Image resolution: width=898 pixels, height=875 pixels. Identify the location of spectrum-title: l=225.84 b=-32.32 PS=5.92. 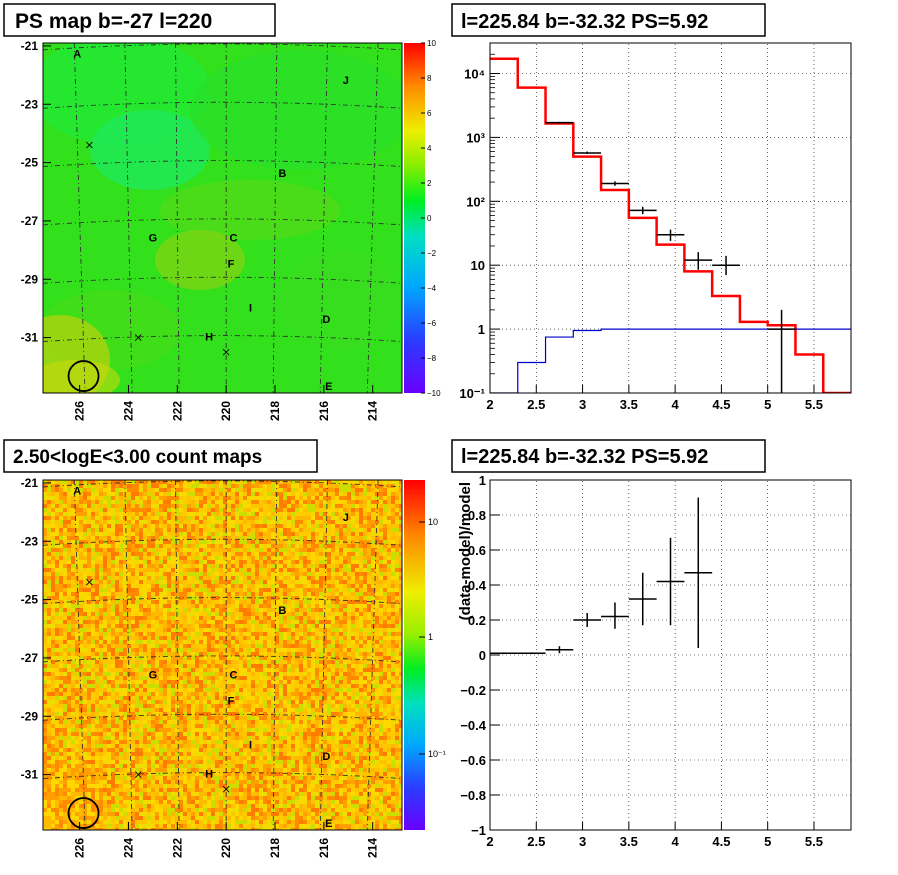
(584, 22).